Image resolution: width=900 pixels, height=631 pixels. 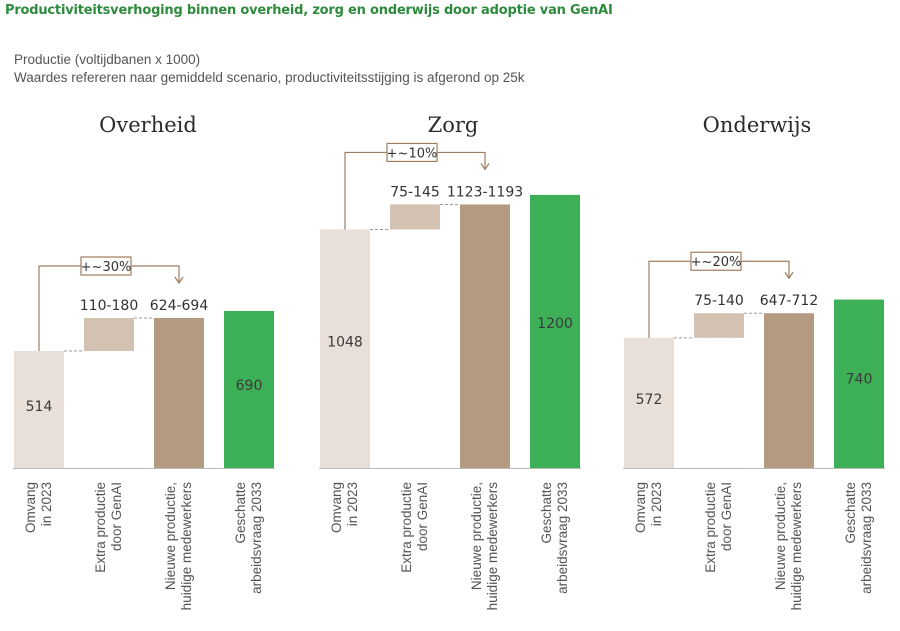 What do you see at coordinates (719, 325) in the screenshot?
I see `bar-extra-onderwijs` at bounding box center [719, 325].